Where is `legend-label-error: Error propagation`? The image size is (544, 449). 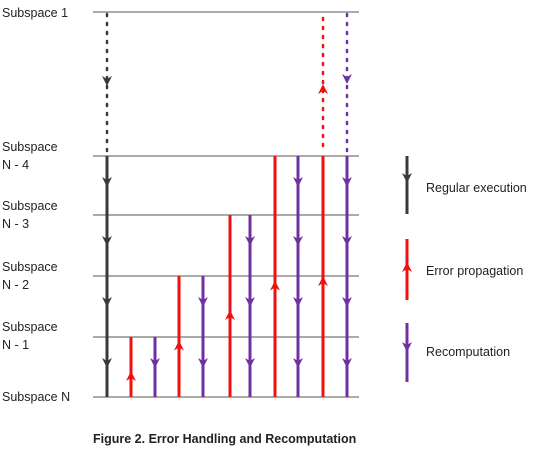 legend-label-error: Error propagation is located at coordinates (474, 271).